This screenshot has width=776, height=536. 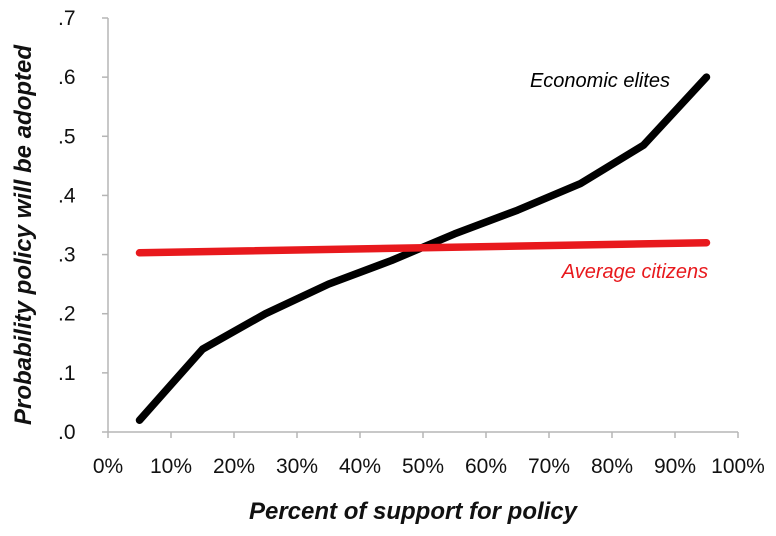 I want to click on x-tick-label: 100%, so click(x=738, y=466).